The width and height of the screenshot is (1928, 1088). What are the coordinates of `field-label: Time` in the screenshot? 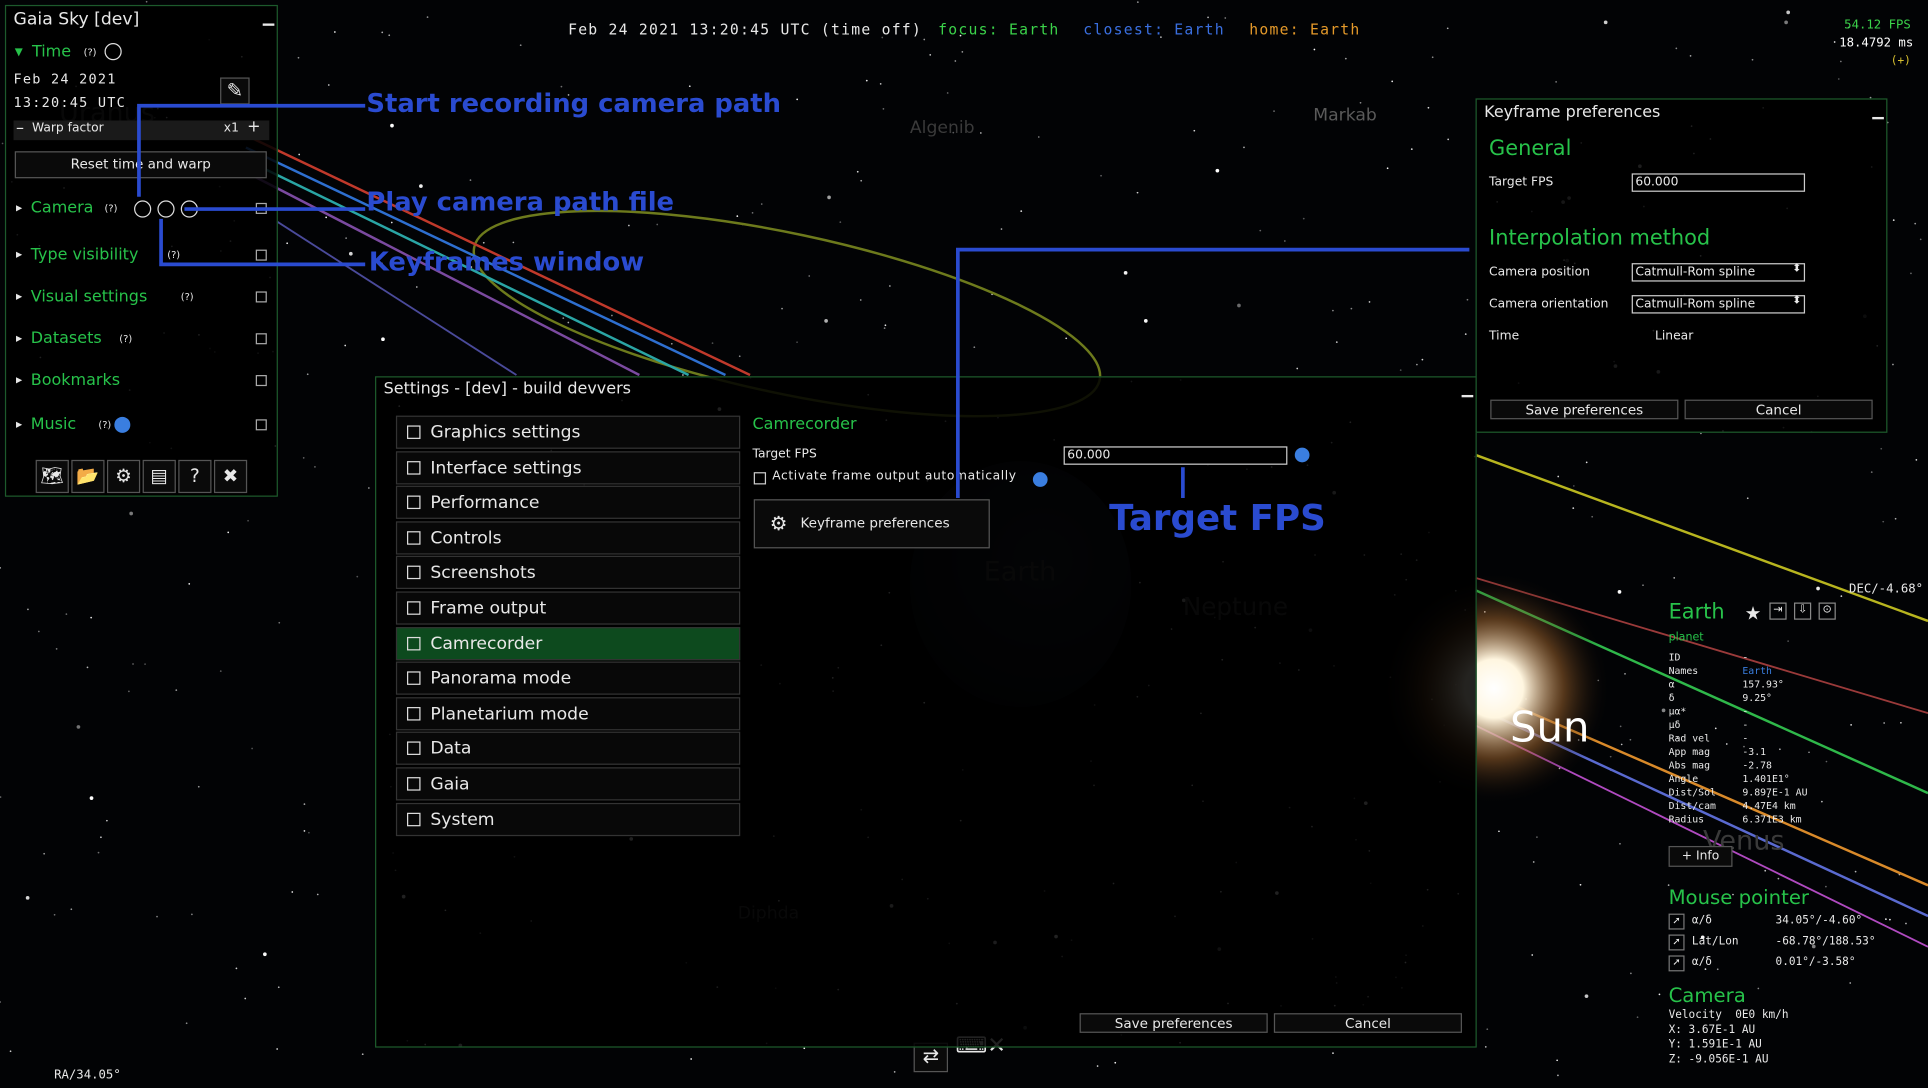 It's located at (1504, 336).